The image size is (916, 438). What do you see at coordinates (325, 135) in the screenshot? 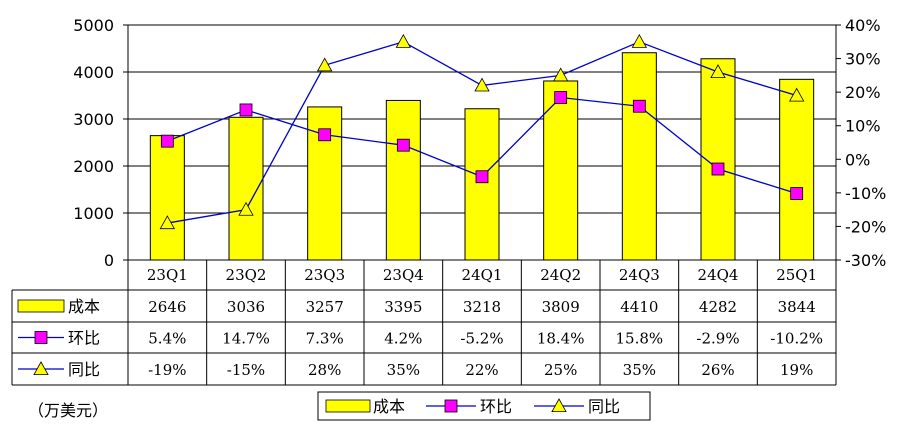
I see `qoq-marker-23Q3` at bounding box center [325, 135].